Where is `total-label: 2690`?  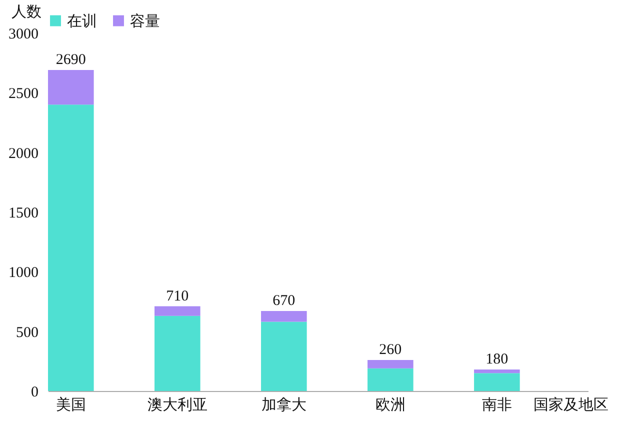
total-label: 2690 is located at coordinates (71, 60).